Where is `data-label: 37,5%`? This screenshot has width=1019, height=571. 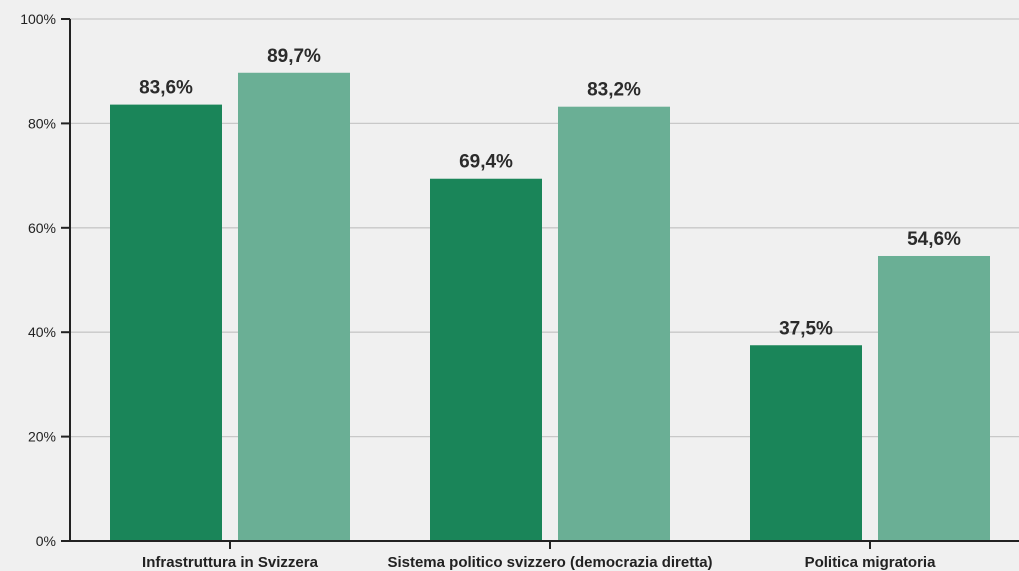 data-label: 37,5% is located at coordinates (806, 328).